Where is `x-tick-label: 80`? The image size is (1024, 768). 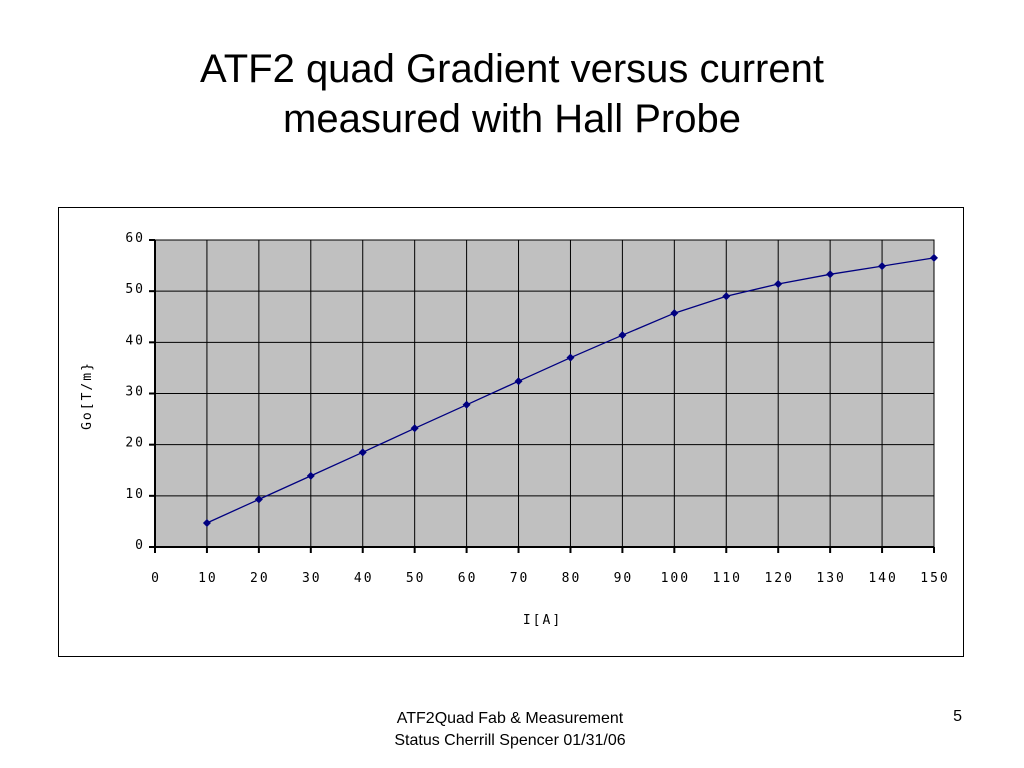 x-tick-label: 80 is located at coordinates (572, 578).